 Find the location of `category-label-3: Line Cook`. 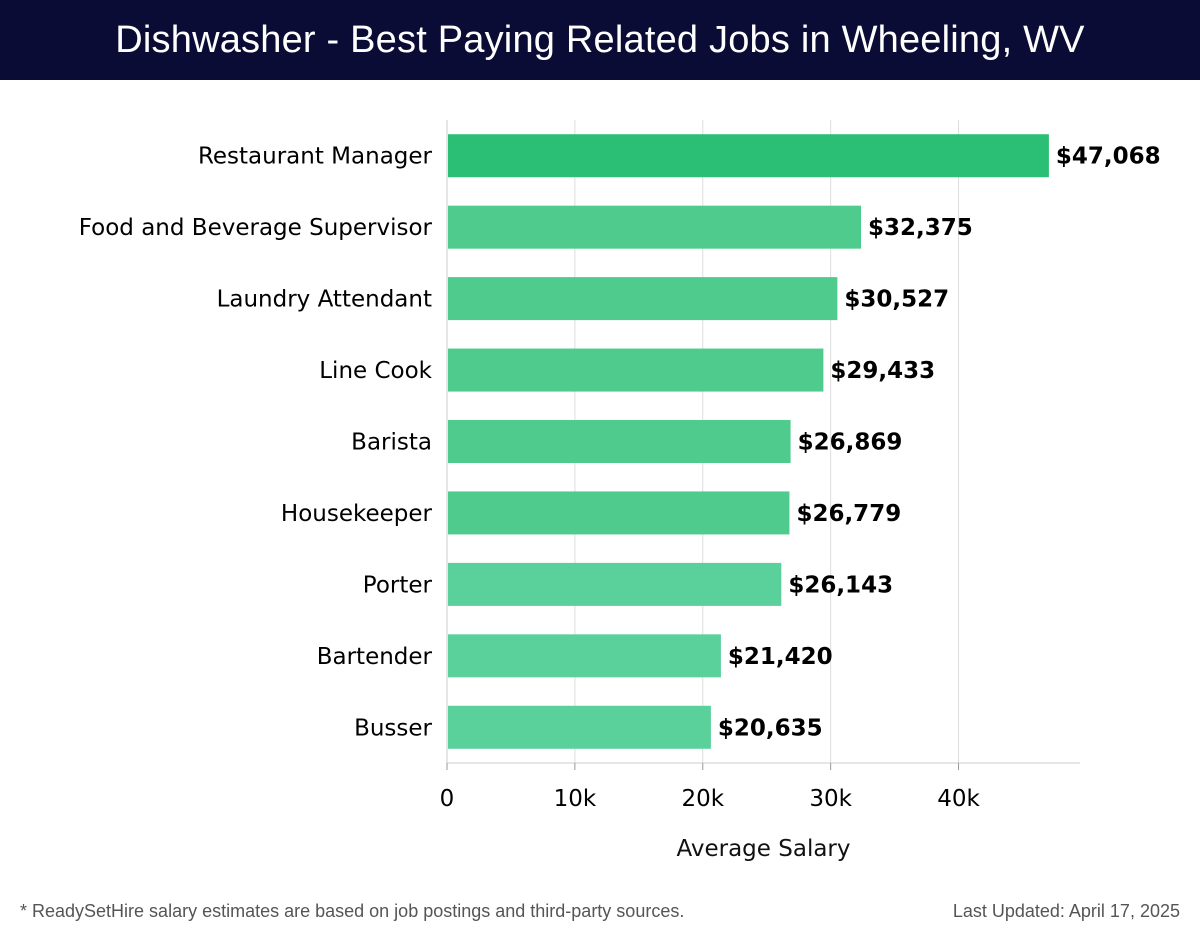

category-label-3: Line Cook is located at coordinates (375, 371).